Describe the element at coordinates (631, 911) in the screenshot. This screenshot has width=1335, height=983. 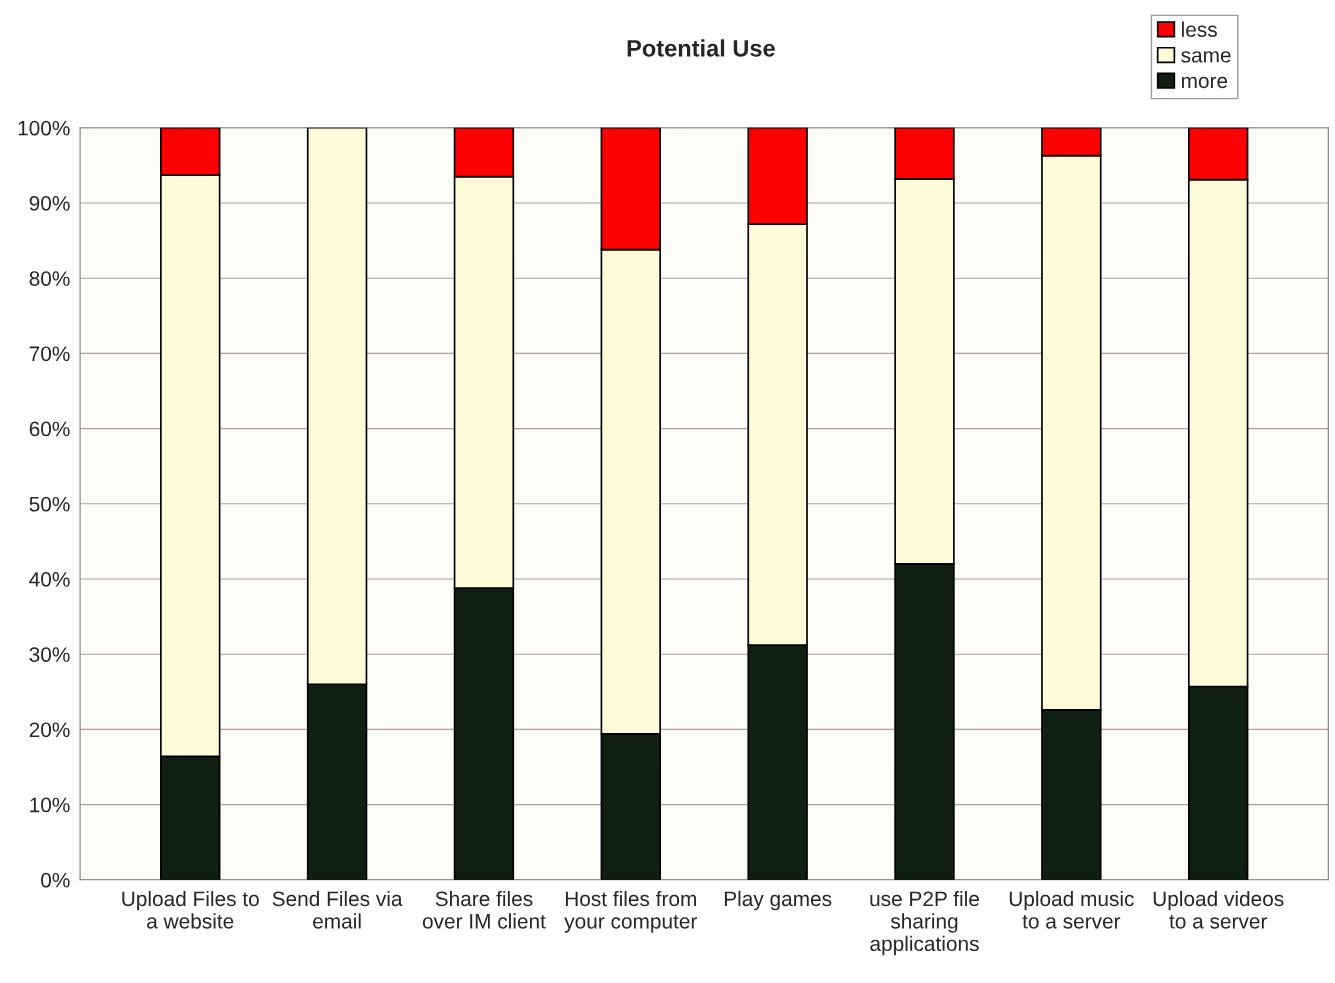
I see `x-tick-label: Host files from your computer` at that location.